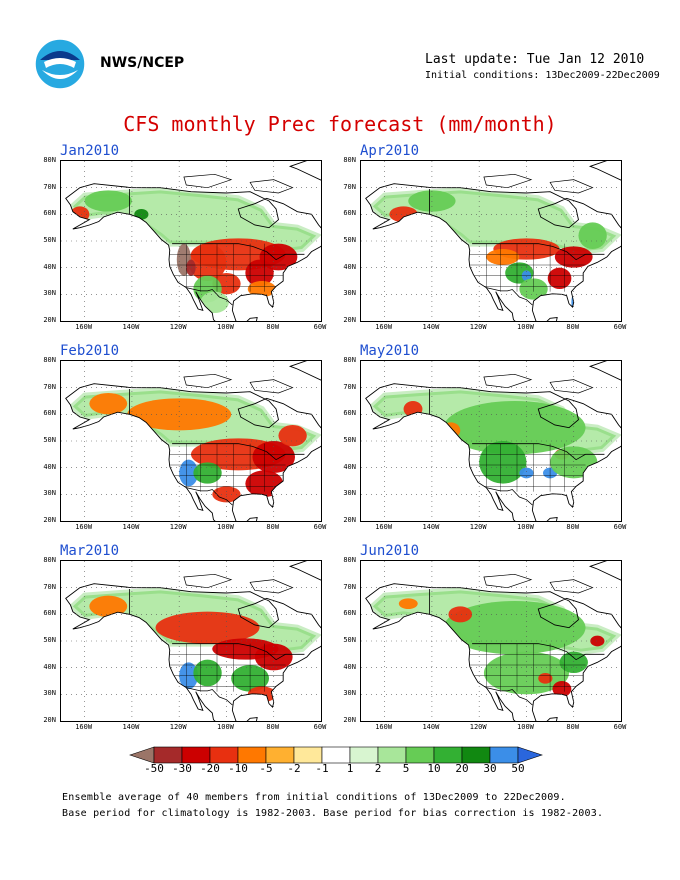 This screenshot has width=680, height=880. I want to click on initial-conditions: Initial conditions: 13Dec2009-22Dec2009, so click(542, 75).